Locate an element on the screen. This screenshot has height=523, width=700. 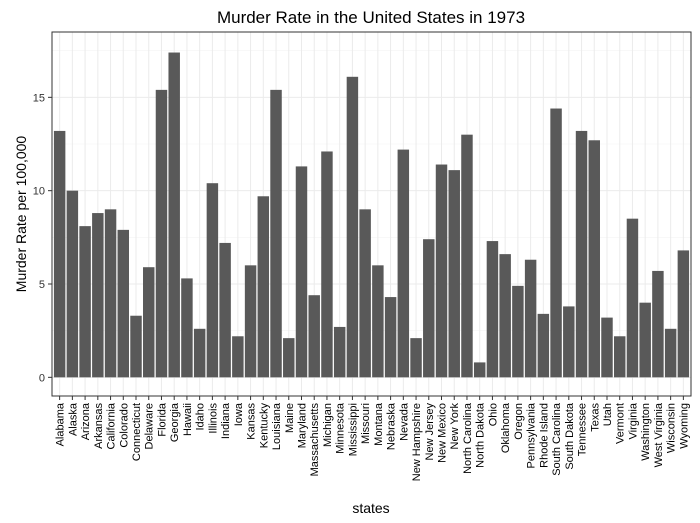
x-tick-label: Alaska is located at coordinates (73, 419).